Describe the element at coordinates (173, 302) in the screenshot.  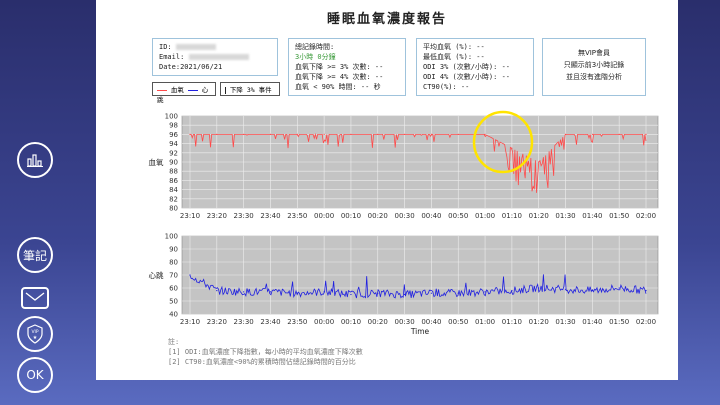
I see `y-tick-label: 50` at that location.